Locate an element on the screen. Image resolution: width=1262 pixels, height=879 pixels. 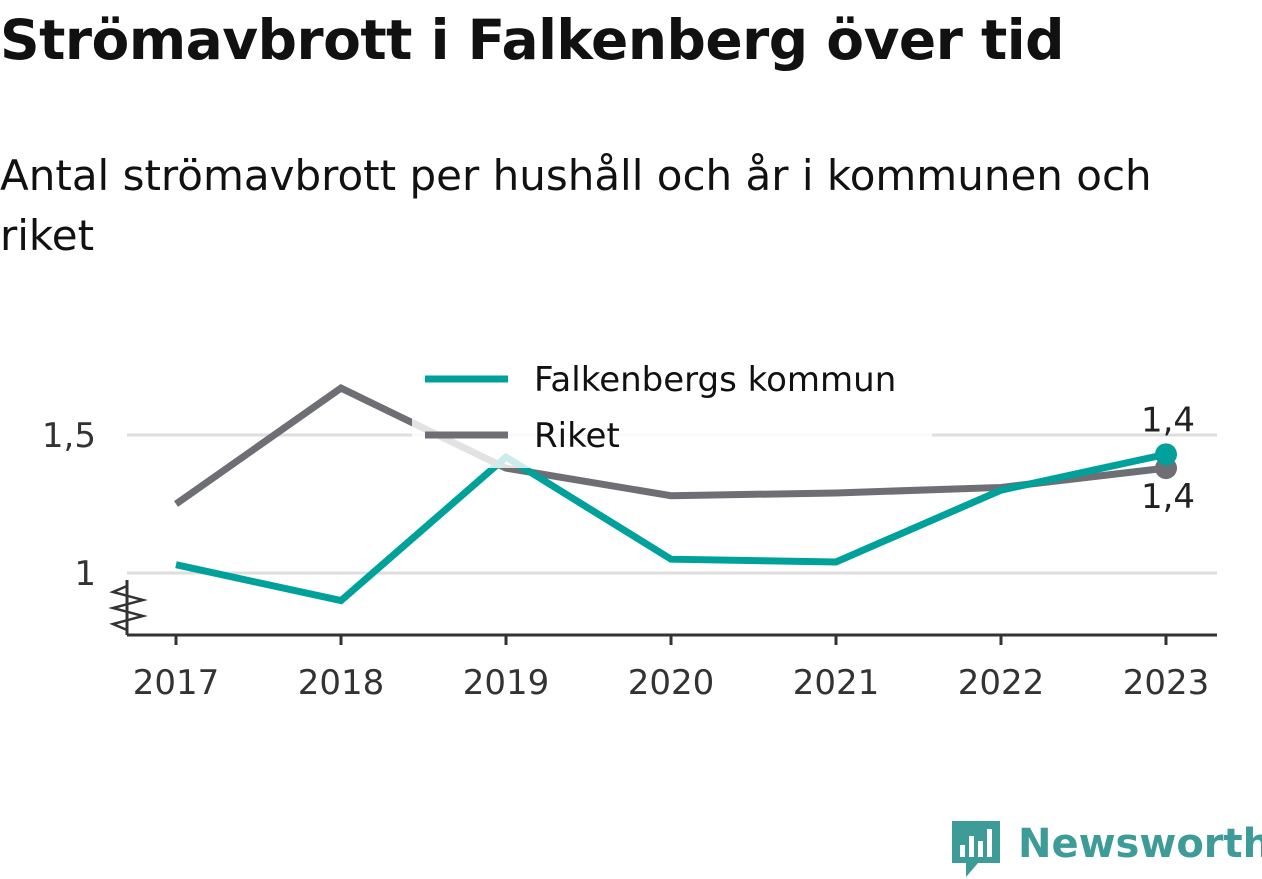
end-value-label-1: 1,4 is located at coordinates (1168, 497).